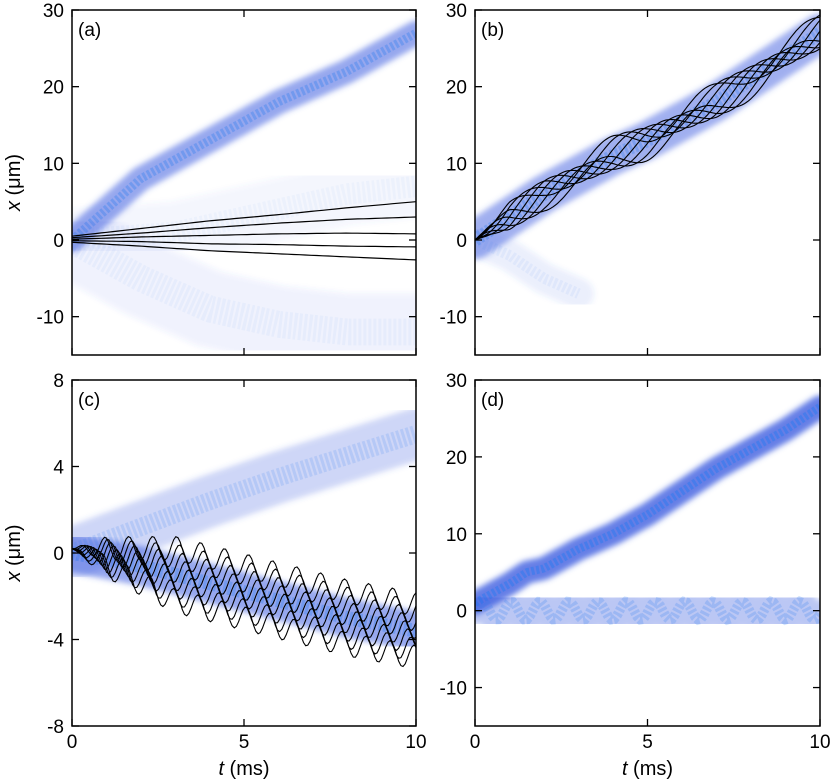  Describe the element at coordinates (58, 468) in the screenshot. I see `y-tick-label: 4` at that location.